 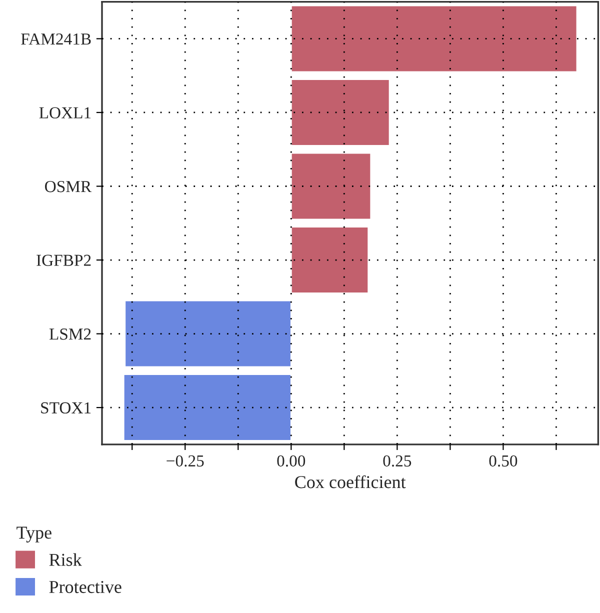 I want to click on x-tick-label: 0.25, so click(x=397, y=461).